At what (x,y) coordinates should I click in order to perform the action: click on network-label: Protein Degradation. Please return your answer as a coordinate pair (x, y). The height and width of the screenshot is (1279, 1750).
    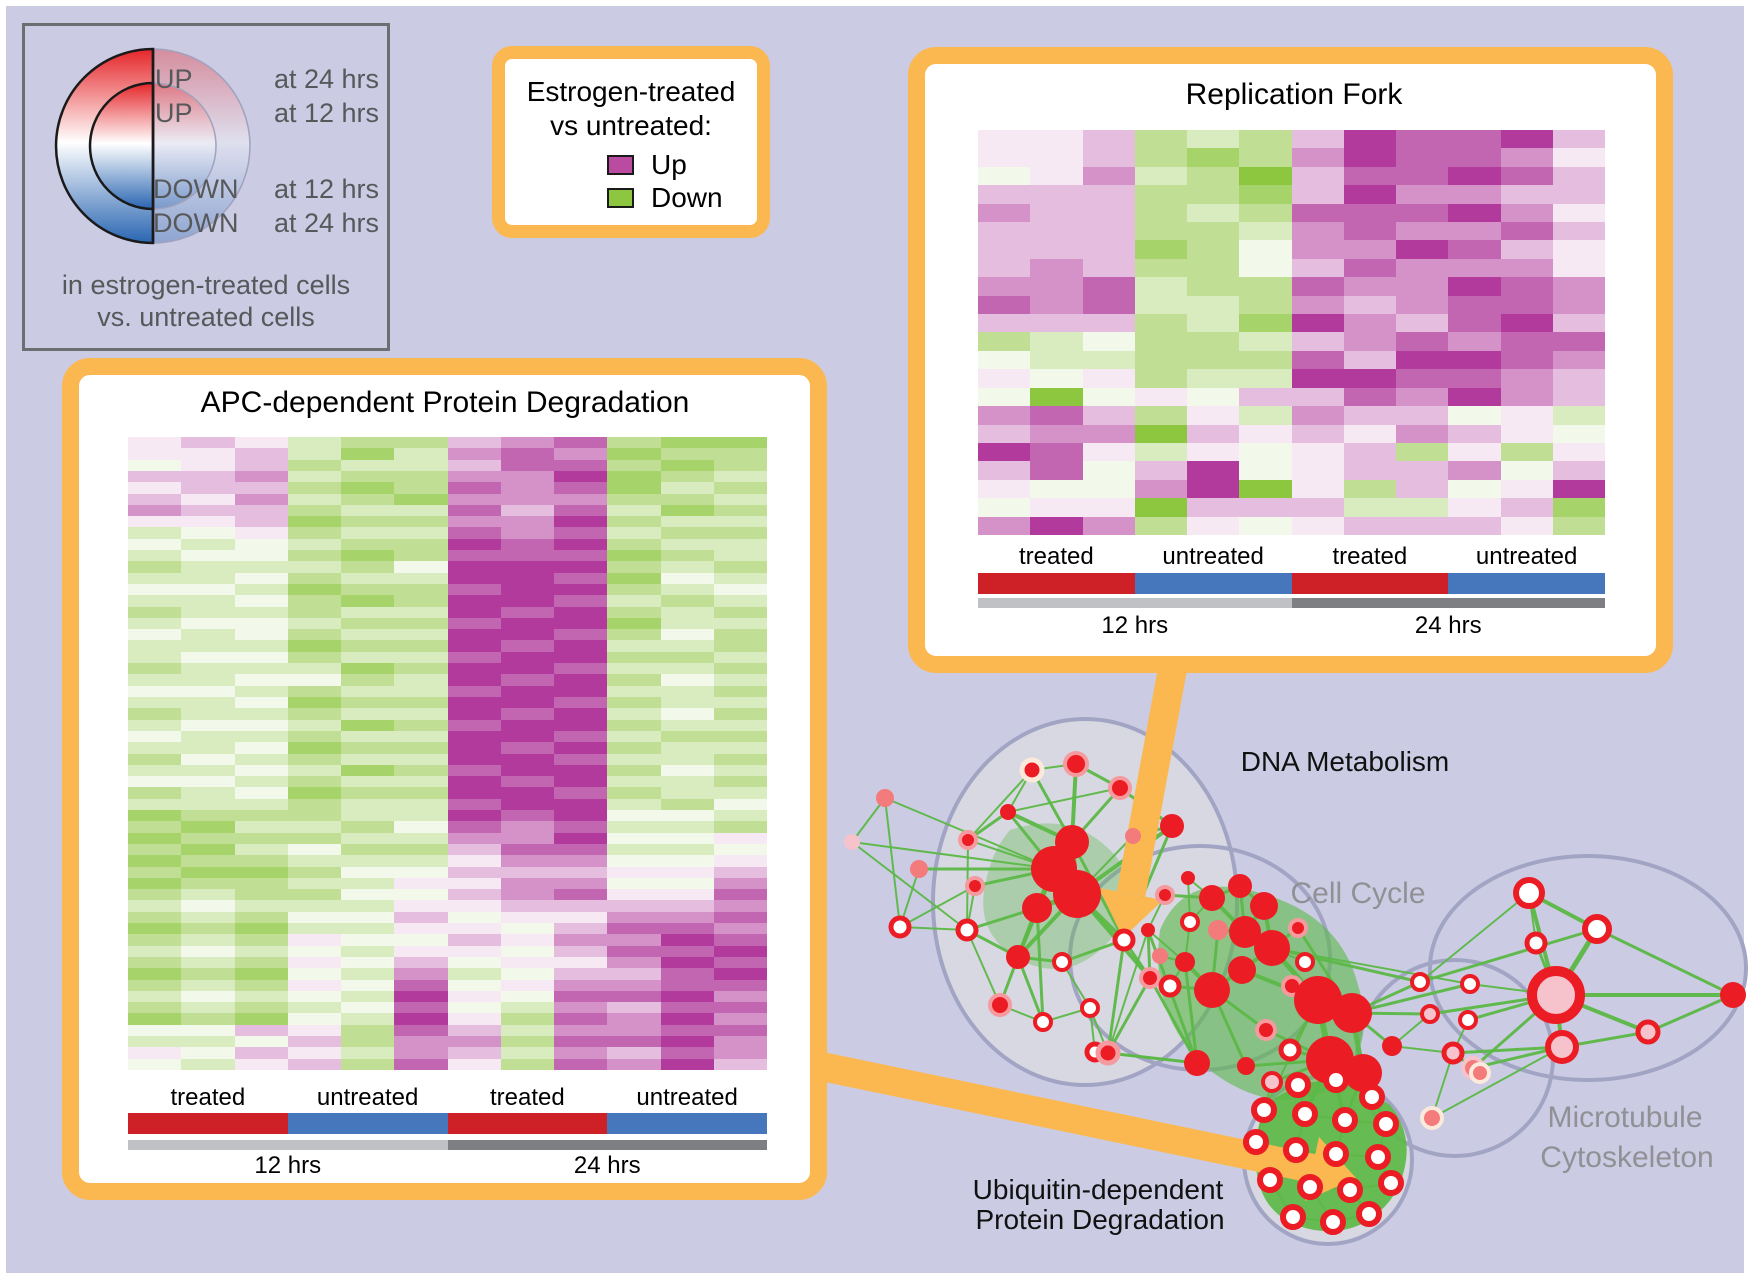
    Looking at the image, I should click on (1100, 1219).